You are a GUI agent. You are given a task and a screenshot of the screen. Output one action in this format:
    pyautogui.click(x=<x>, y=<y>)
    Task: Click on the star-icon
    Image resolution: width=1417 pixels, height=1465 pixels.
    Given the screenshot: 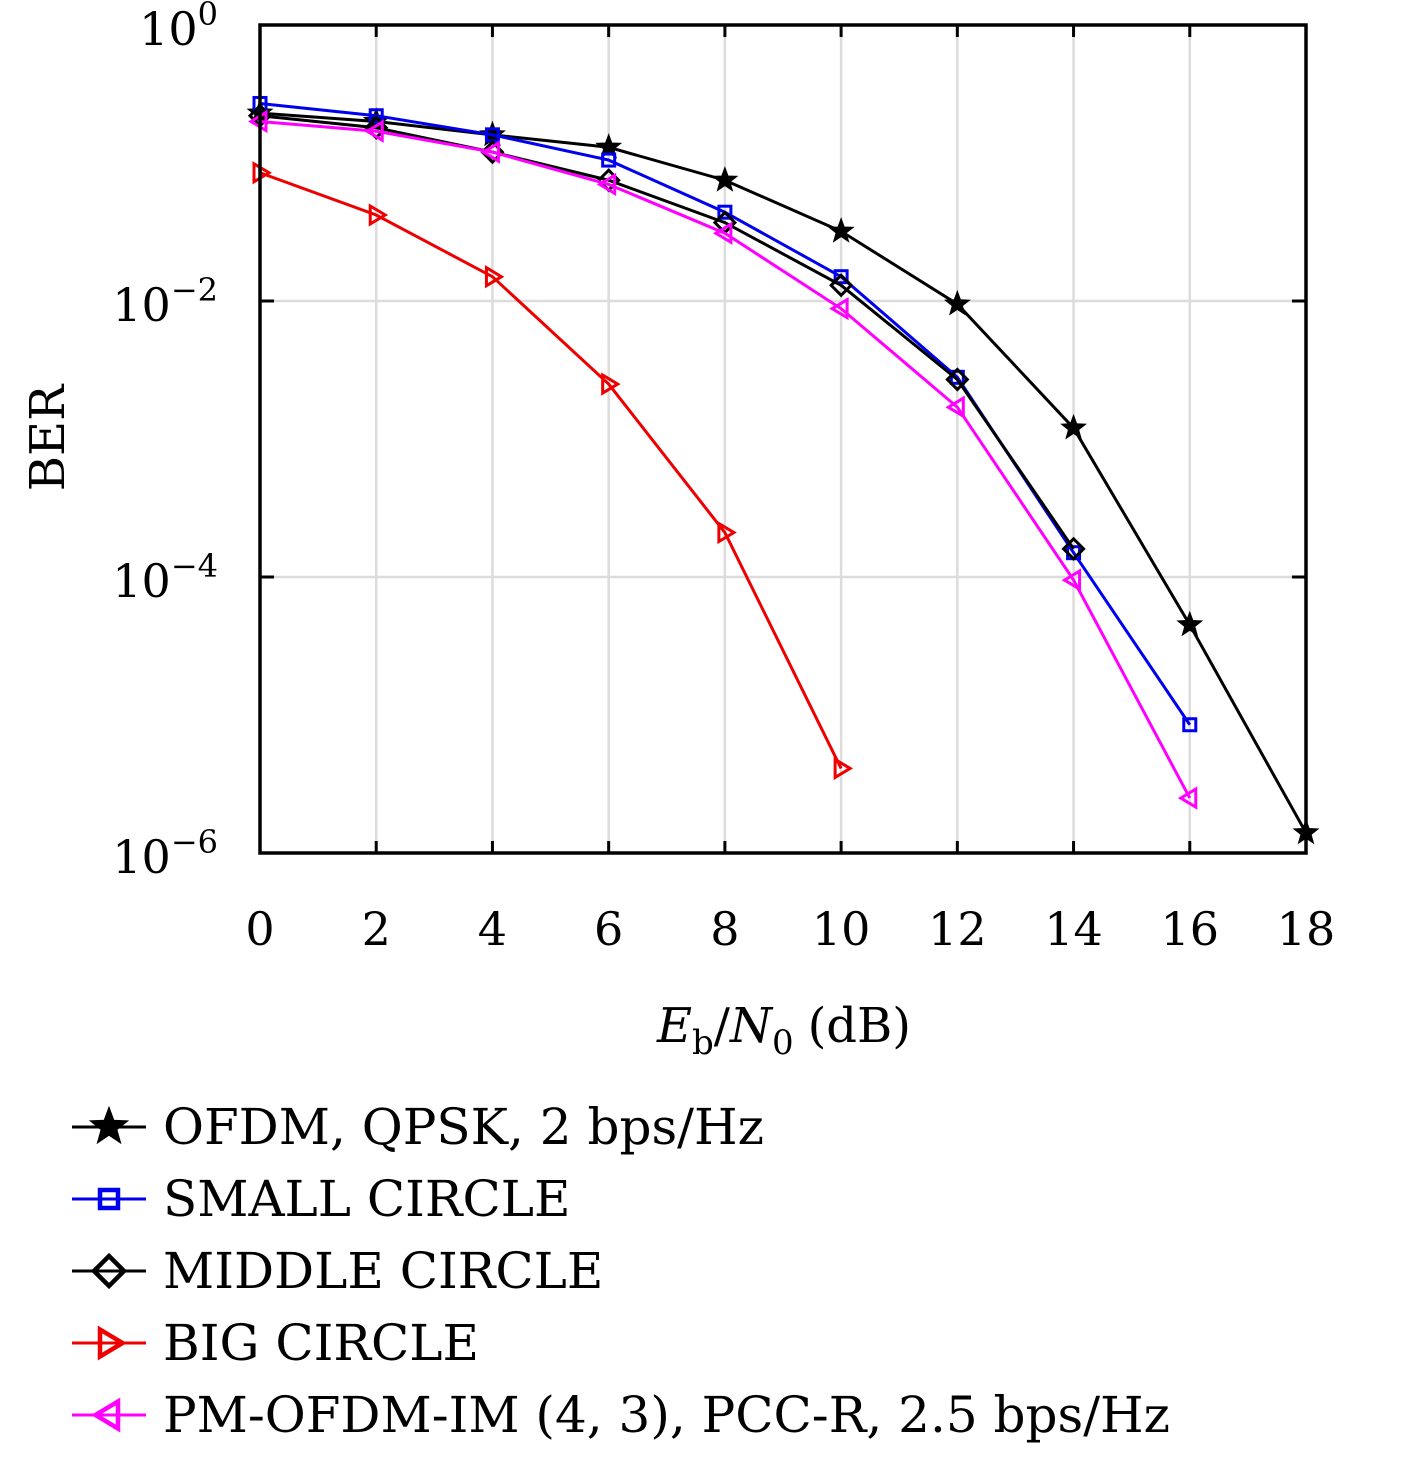 What is the action you would take?
    pyautogui.click(x=109, y=1125)
    